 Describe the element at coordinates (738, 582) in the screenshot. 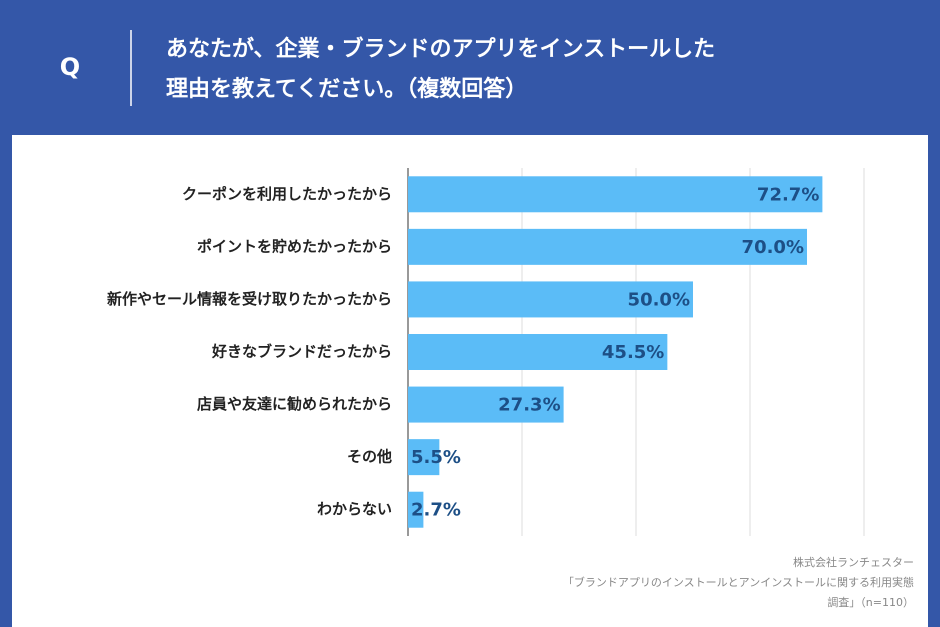

I see `source: 「ブランドアプリのインストールとアンインストールに関する利用実態` at that location.